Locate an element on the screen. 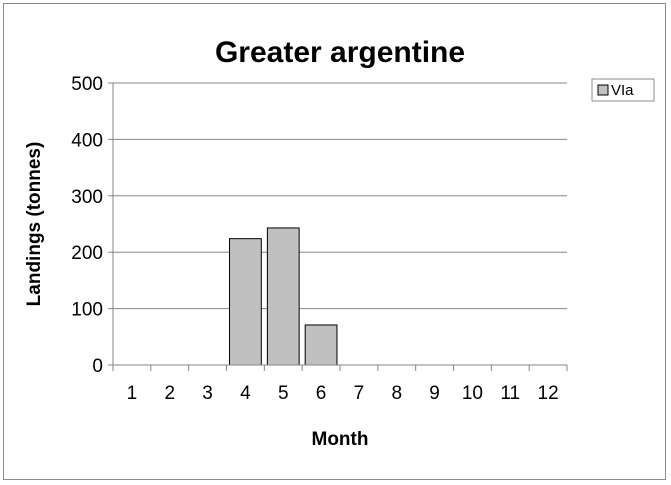  legend-swatch-via is located at coordinates (603, 90).